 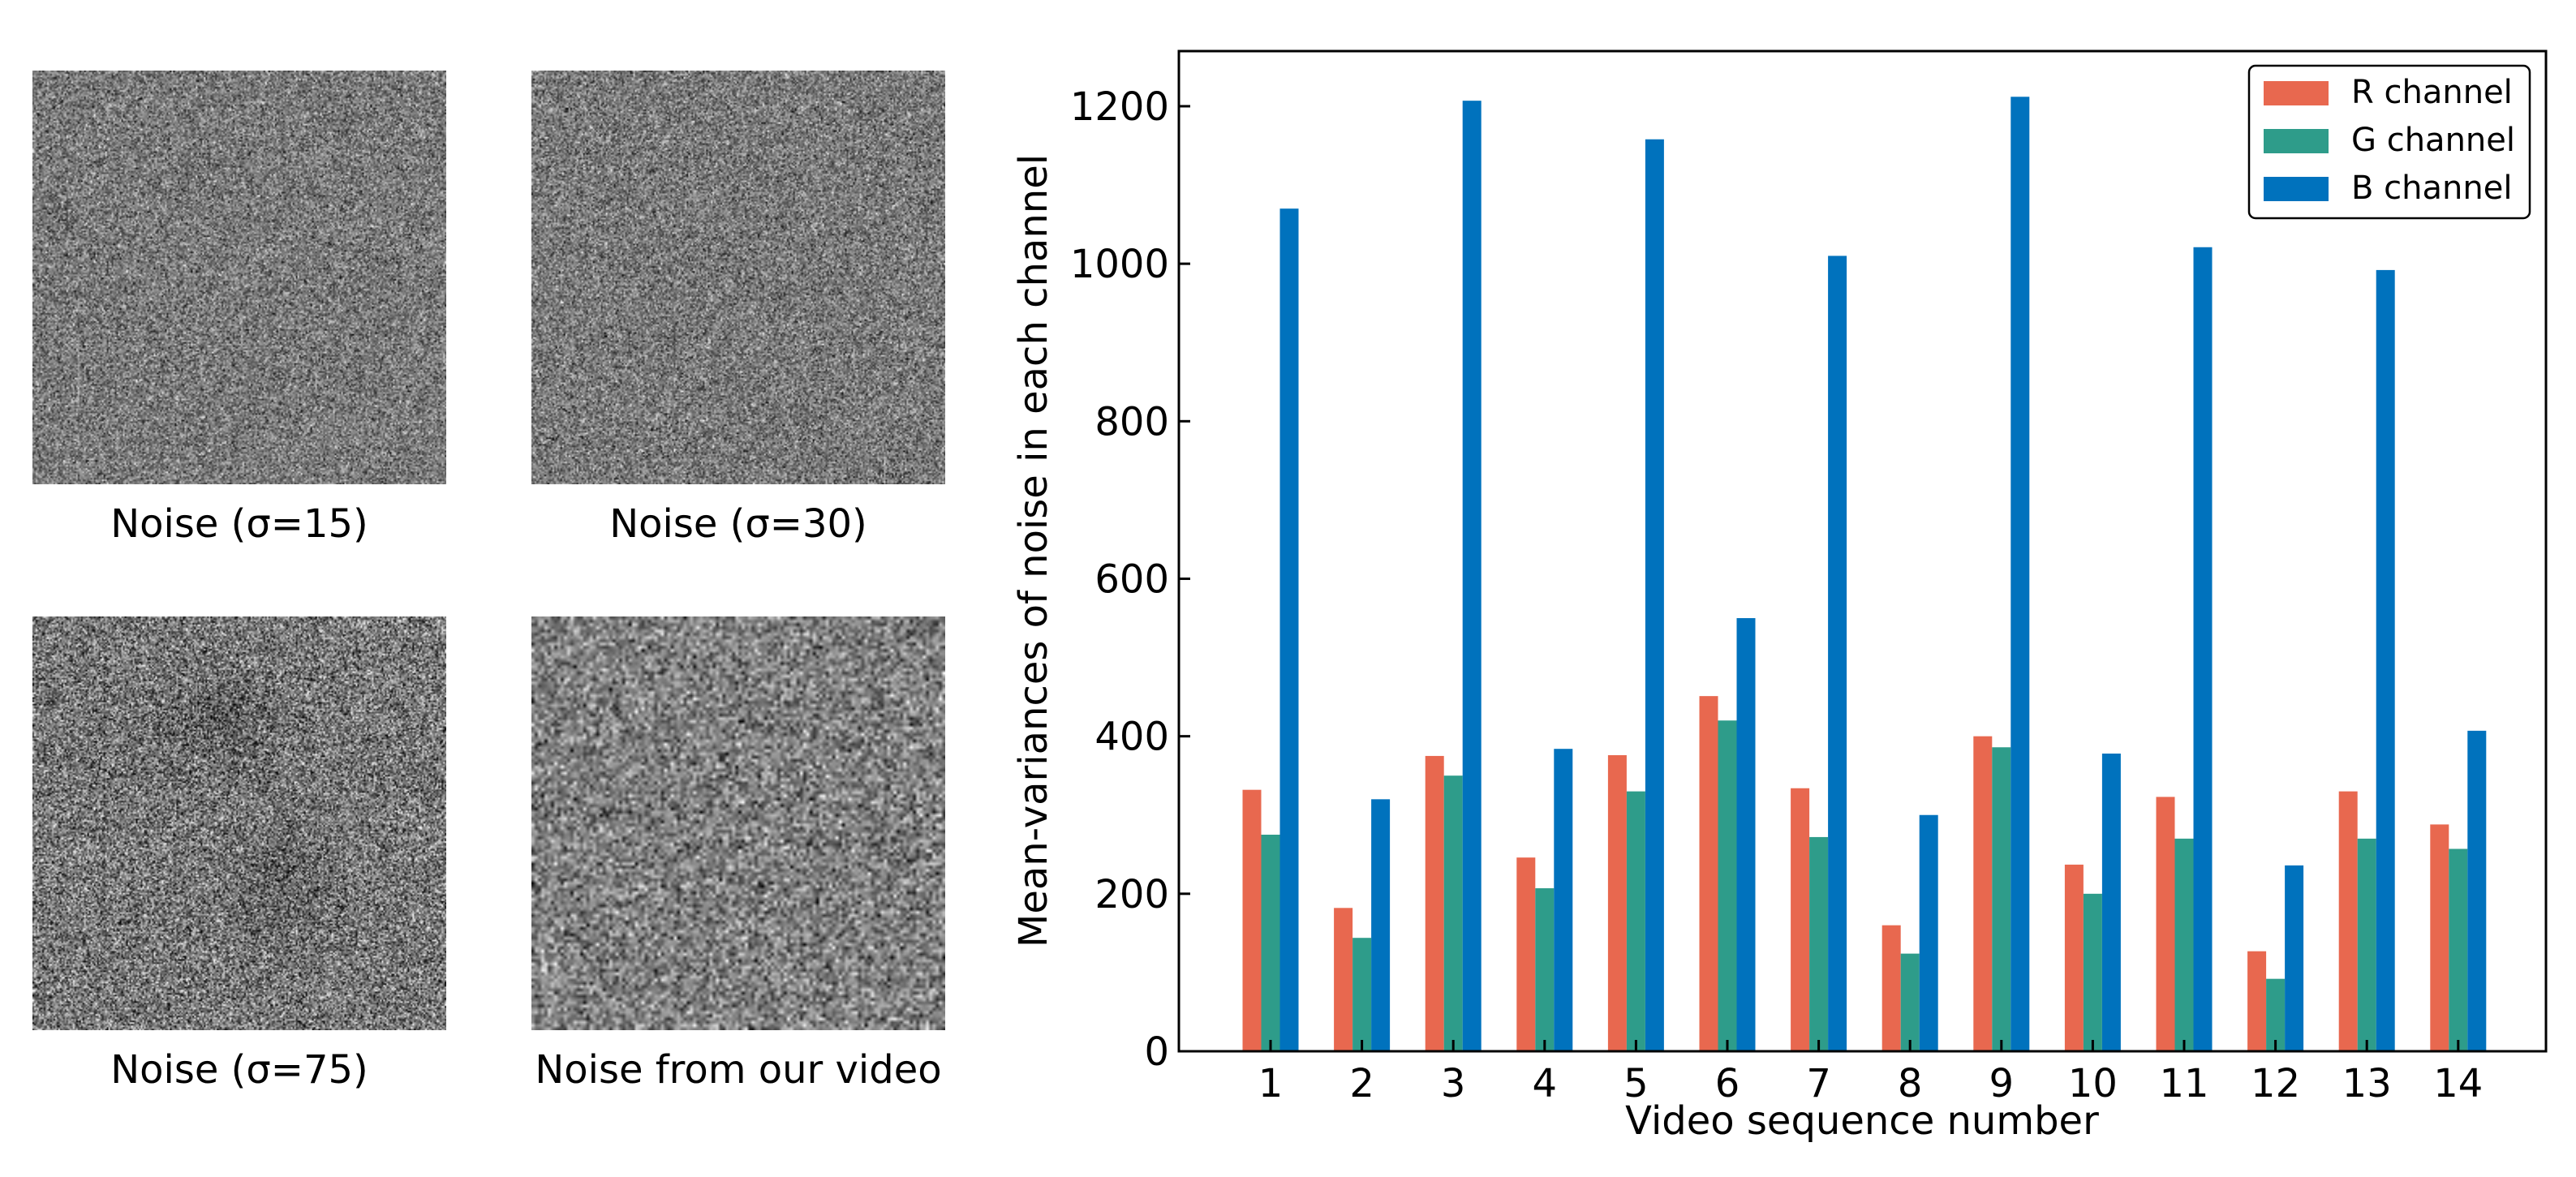 What do you see at coordinates (1131, 738) in the screenshot?
I see `y-tick-label: 400` at bounding box center [1131, 738].